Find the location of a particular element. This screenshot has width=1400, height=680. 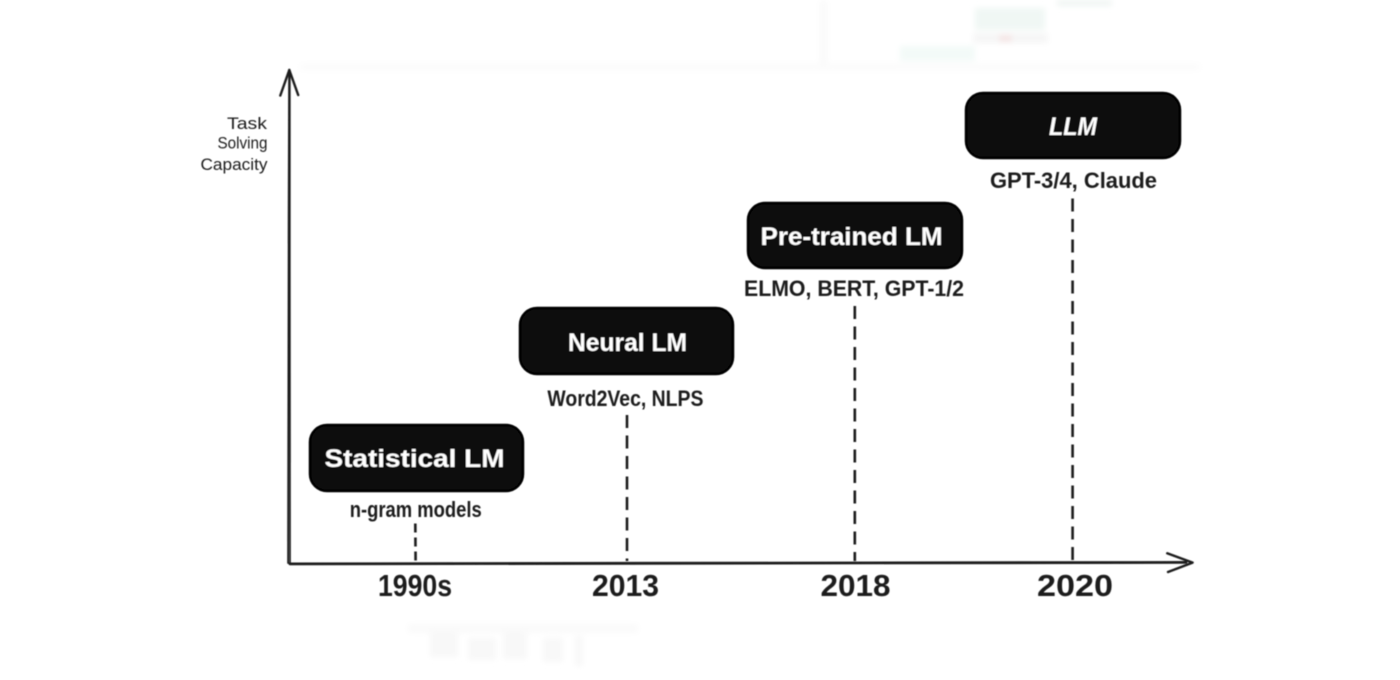

svg-text: Neural LM is located at coordinates (627, 343).